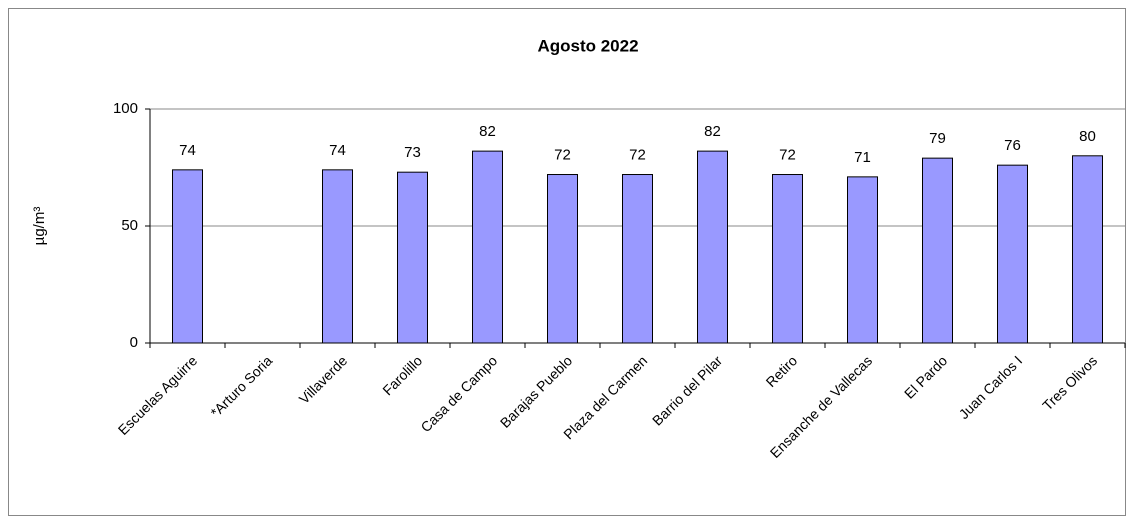 The height and width of the screenshot is (525, 1133). What do you see at coordinates (129, 225) in the screenshot?
I see `y-tick-label: 50` at bounding box center [129, 225].